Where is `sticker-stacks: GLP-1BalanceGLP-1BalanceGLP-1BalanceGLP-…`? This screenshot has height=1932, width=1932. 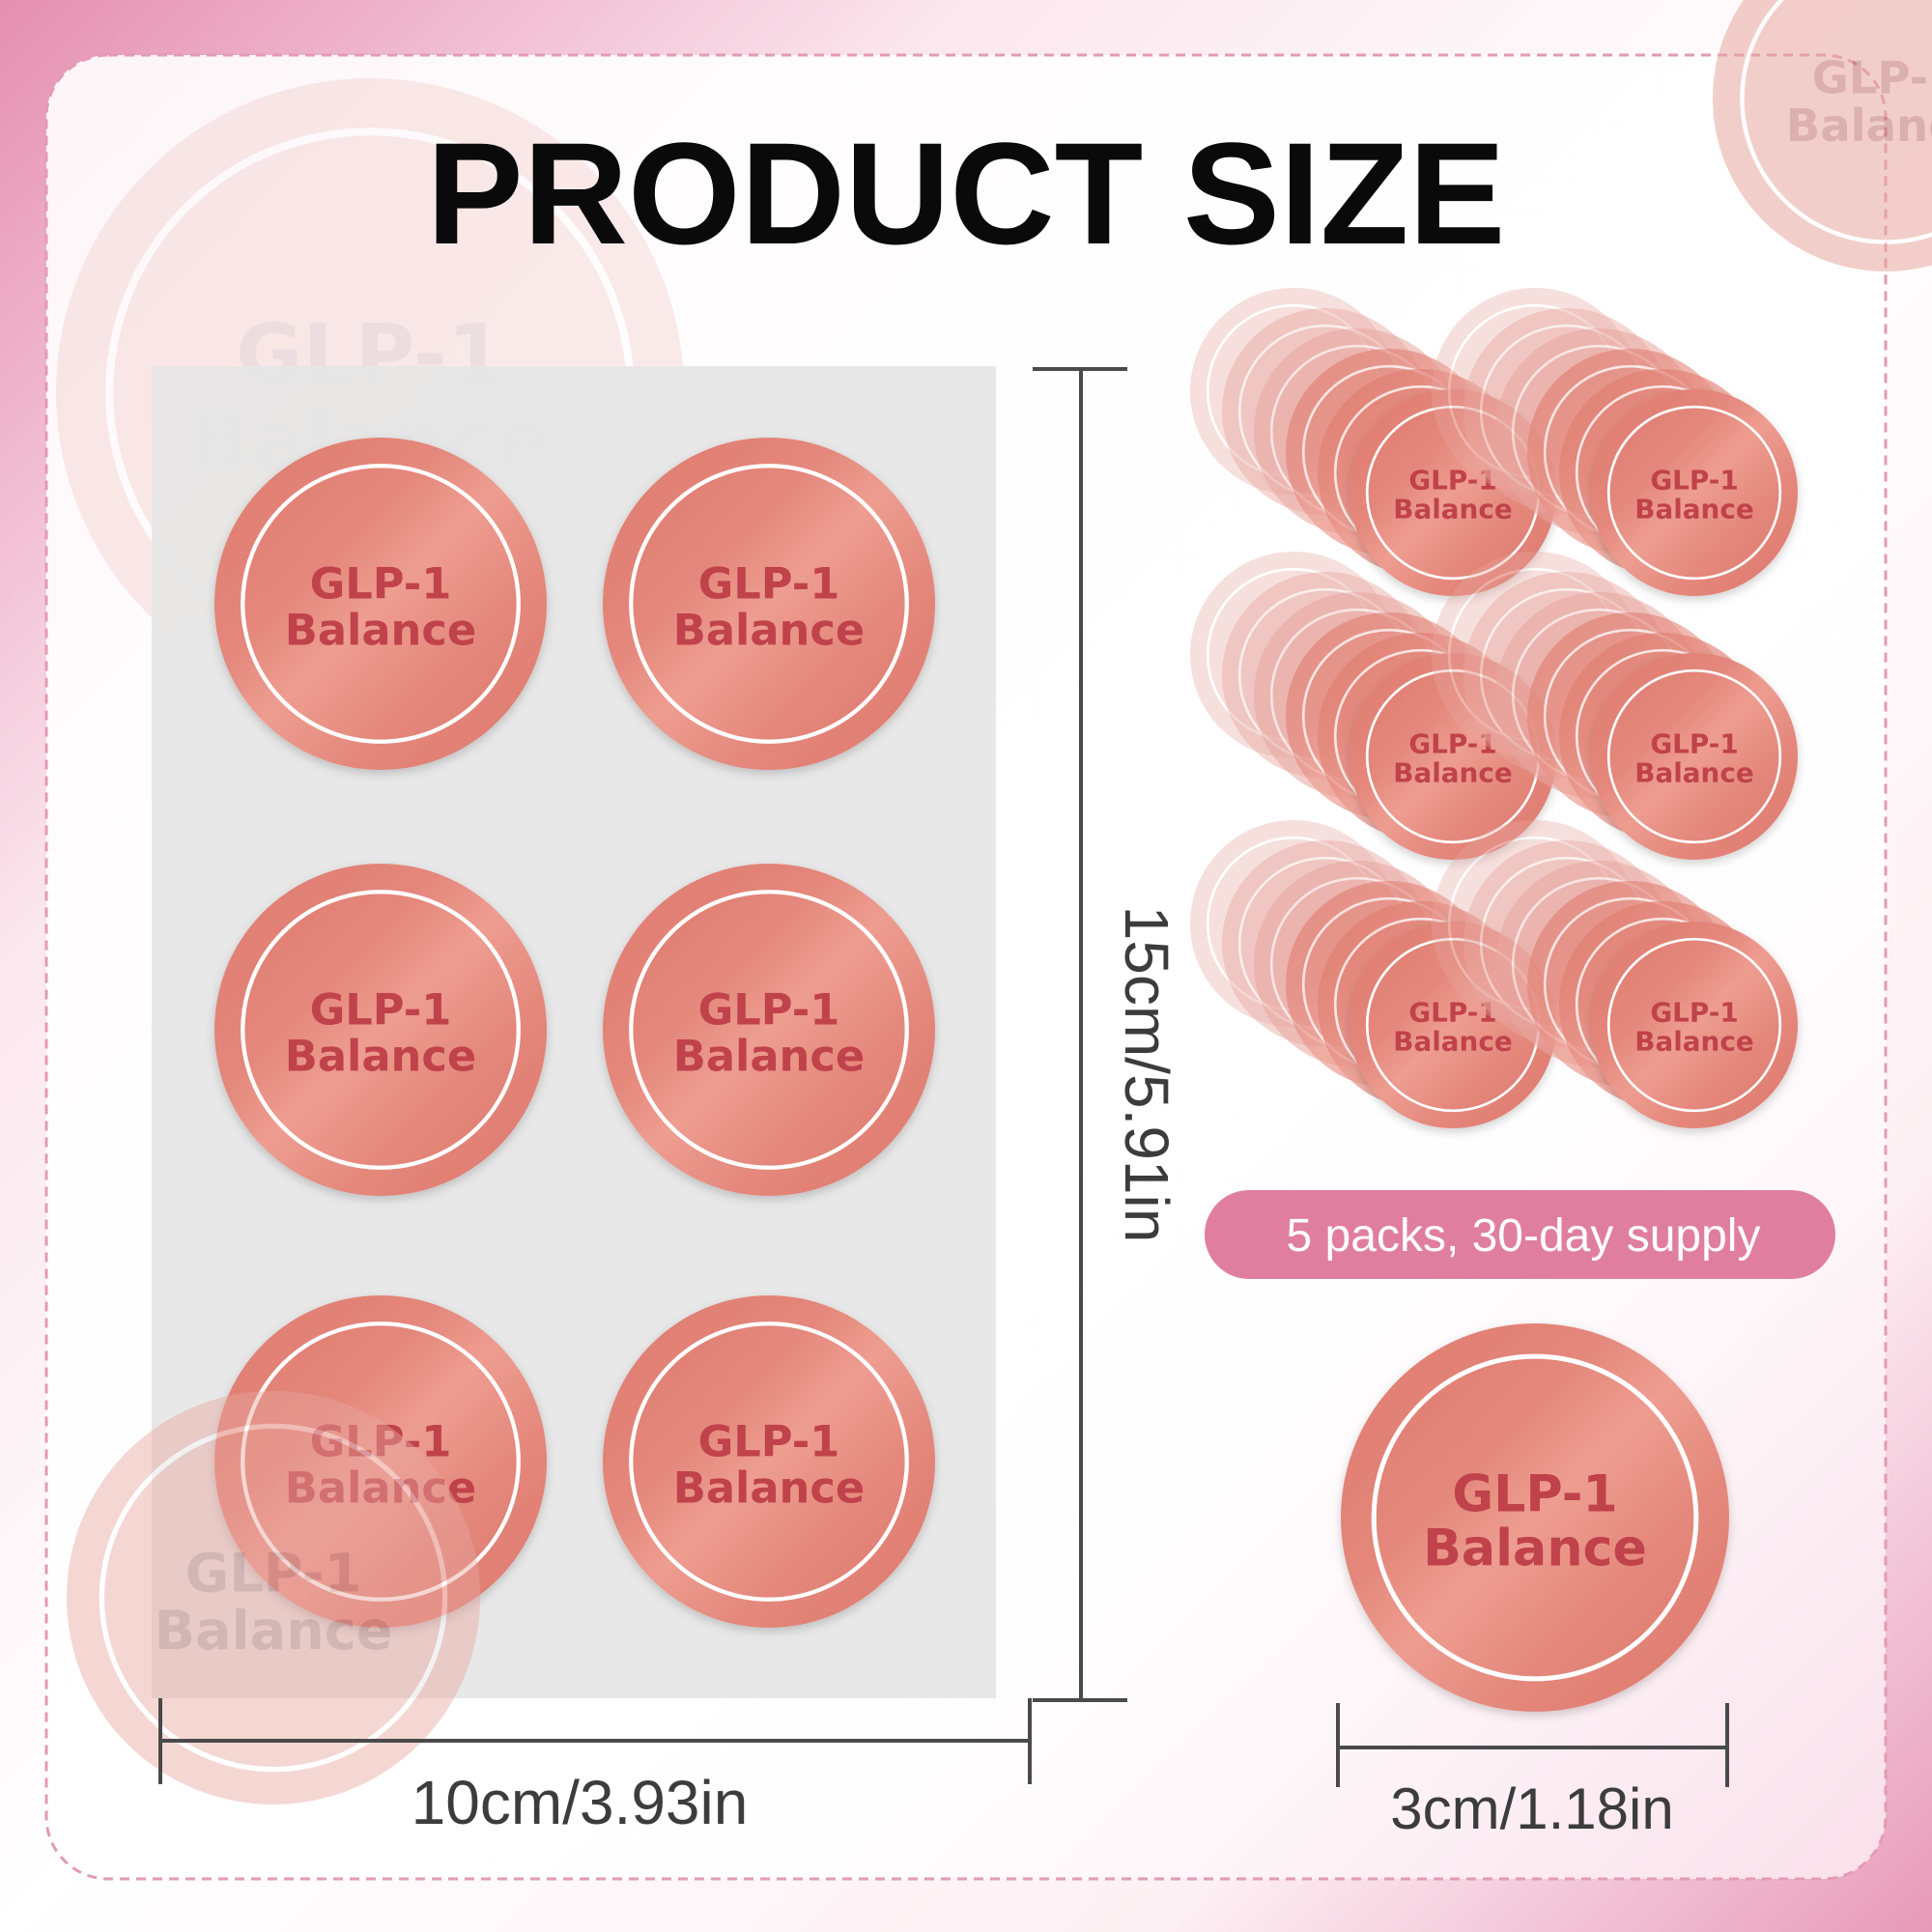
sticker-stacks: GLP-1BalanceGLP-1BalanceGLP-1BalanceGLP-… is located at coordinates (1494, 708).